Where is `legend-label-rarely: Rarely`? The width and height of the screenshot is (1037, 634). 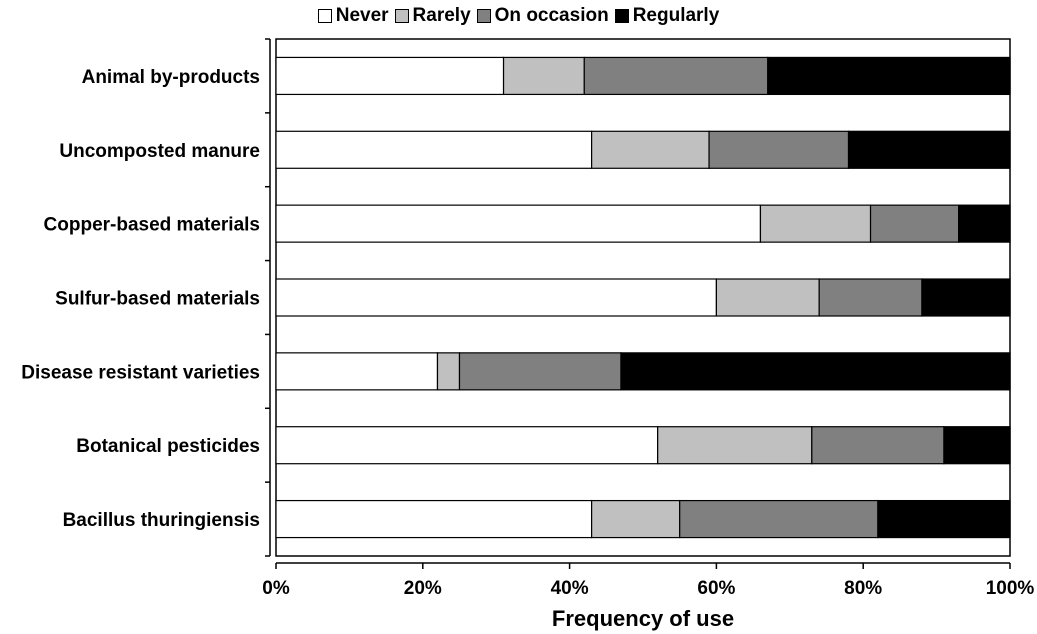 legend-label-rarely: Rarely is located at coordinates (441, 15).